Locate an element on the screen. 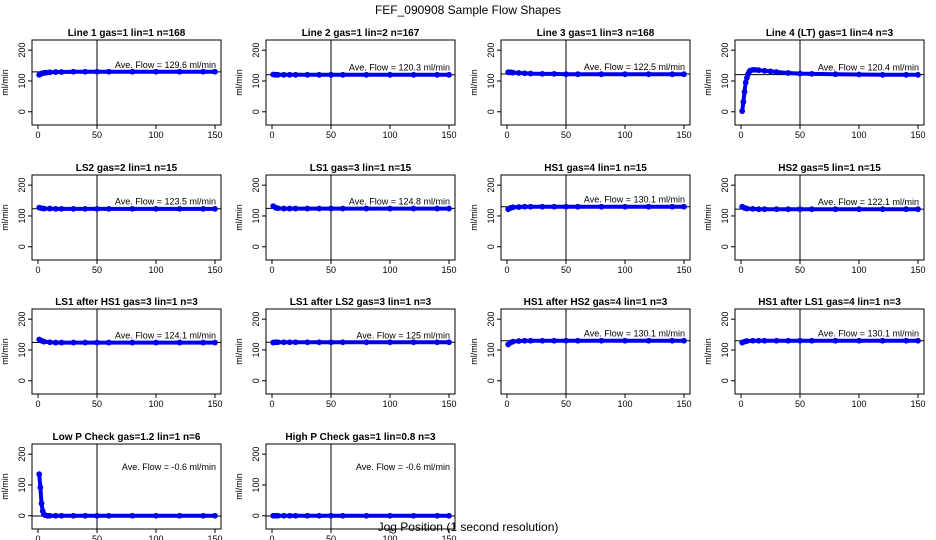 The height and width of the screenshot is (540, 936). panel-title: Line 1 gas=1 lin=1 n=168 is located at coordinates (127, 33).